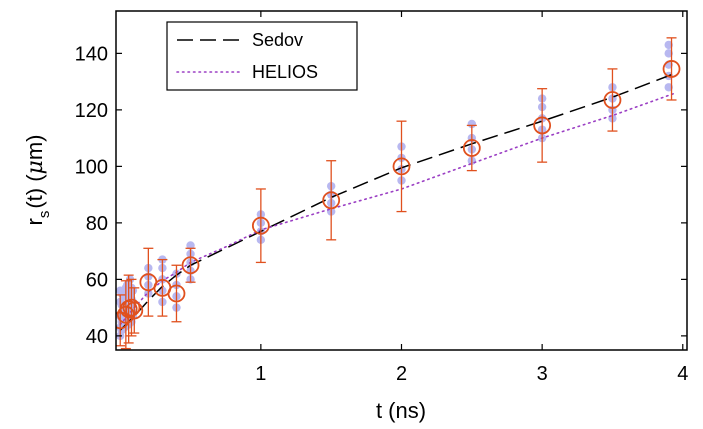  I want to click on legend-label-helios: HELIOS, so click(285, 72).